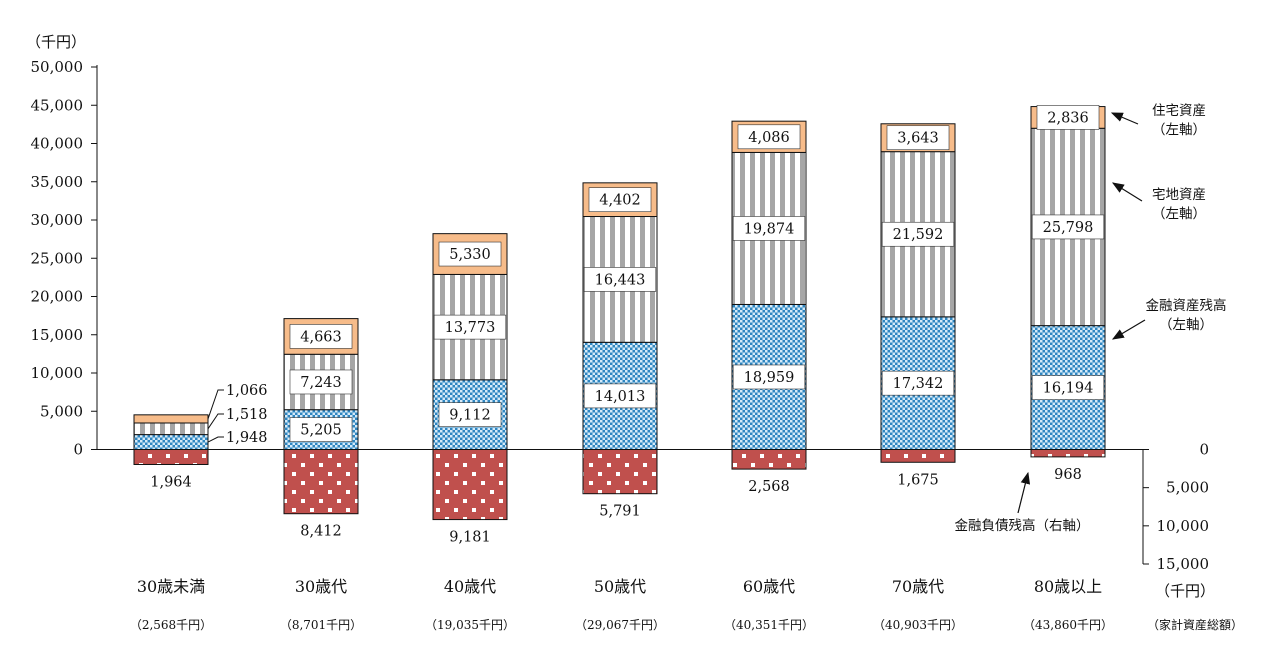  I want to click on data-label: 1,948, so click(247, 438).